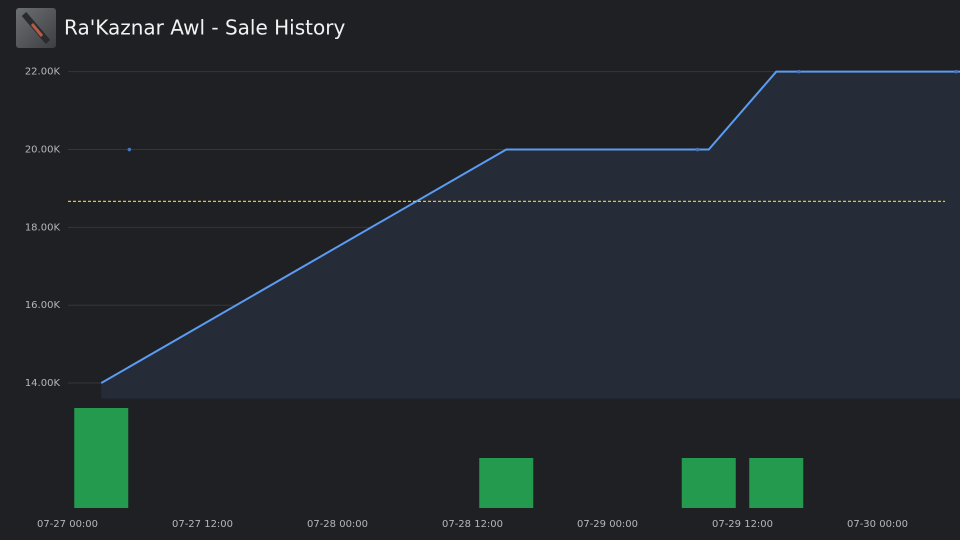  What do you see at coordinates (337, 524) in the screenshot?
I see `x-tick-label: 07-28 00:00` at bounding box center [337, 524].